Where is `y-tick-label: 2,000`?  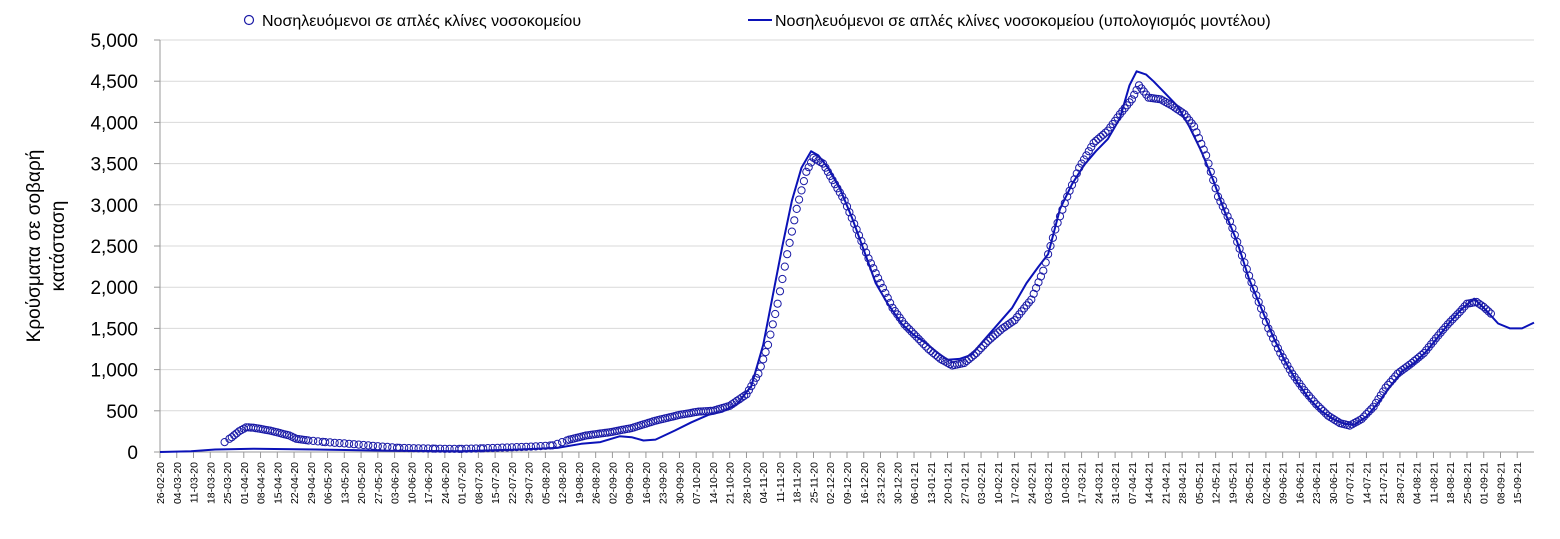 y-tick-label: 2,000 is located at coordinates (114, 288).